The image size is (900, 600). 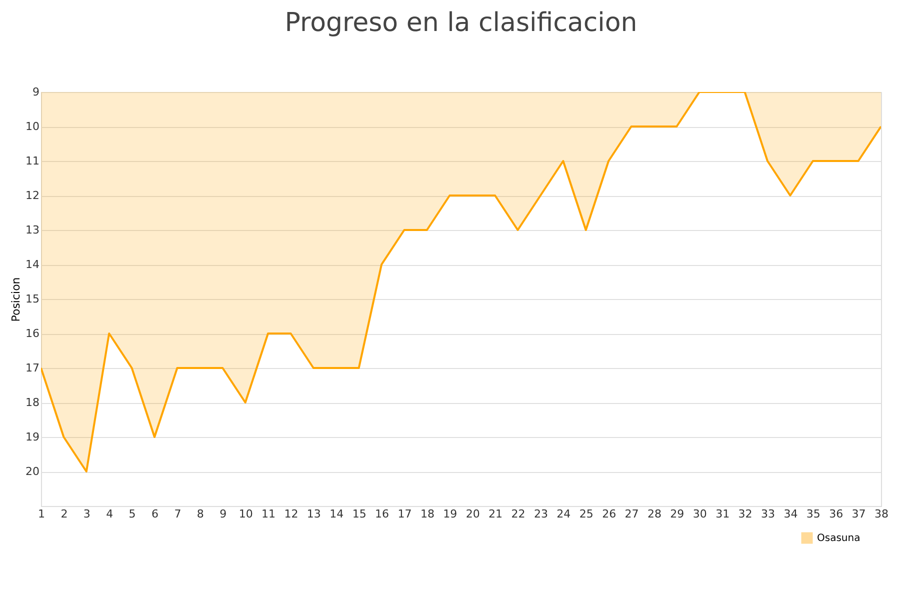 What do you see at coordinates (563, 514) in the screenshot?
I see `x-tick-label: 24` at bounding box center [563, 514].